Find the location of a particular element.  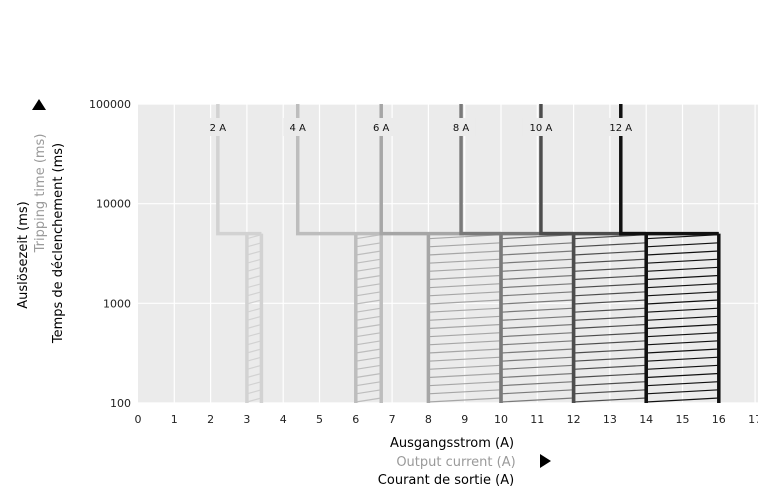

x-axis-label-fr: Courant de sortie (A) is located at coordinates (446, 480).